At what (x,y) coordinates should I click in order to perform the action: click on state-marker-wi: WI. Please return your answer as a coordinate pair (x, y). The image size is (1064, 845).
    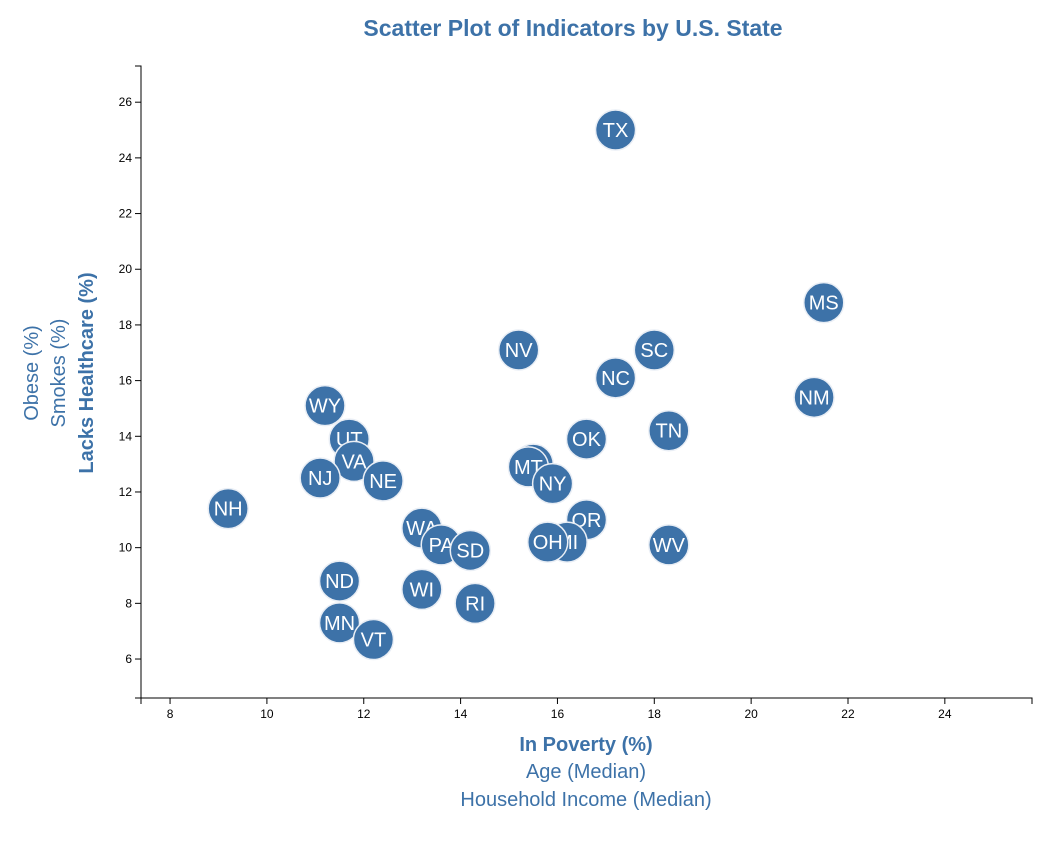
    Looking at the image, I should click on (422, 589).